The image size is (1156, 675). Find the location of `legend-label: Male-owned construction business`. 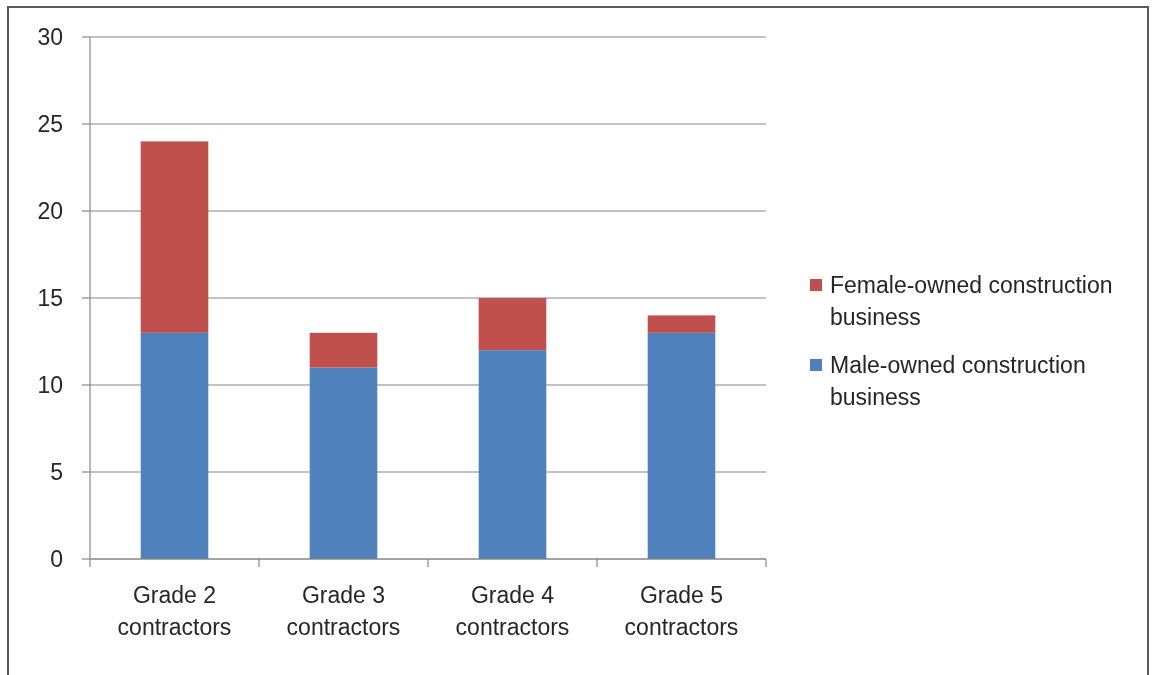

legend-label: Male-owned construction business is located at coordinates (958, 381).